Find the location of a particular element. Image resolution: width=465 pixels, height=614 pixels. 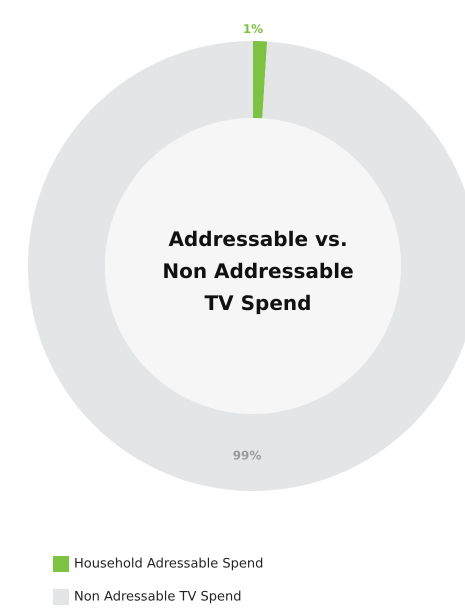

data-label: 99% is located at coordinates (247, 455).